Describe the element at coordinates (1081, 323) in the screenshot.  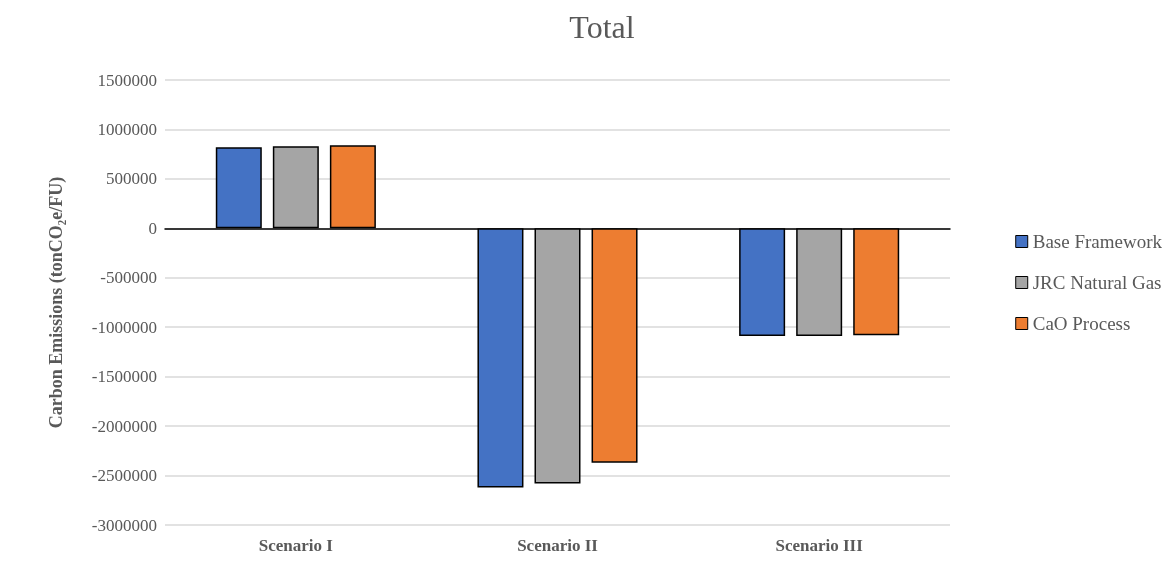
I see `legend-label: CaO Process` at that location.